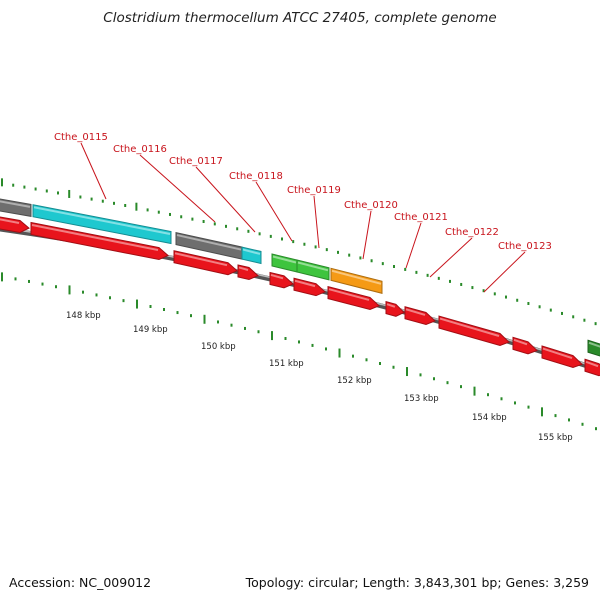  What do you see at coordinates (371, 205) in the screenshot?
I see `gene-label: Cthe_0120` at bounding box center [371, 205].